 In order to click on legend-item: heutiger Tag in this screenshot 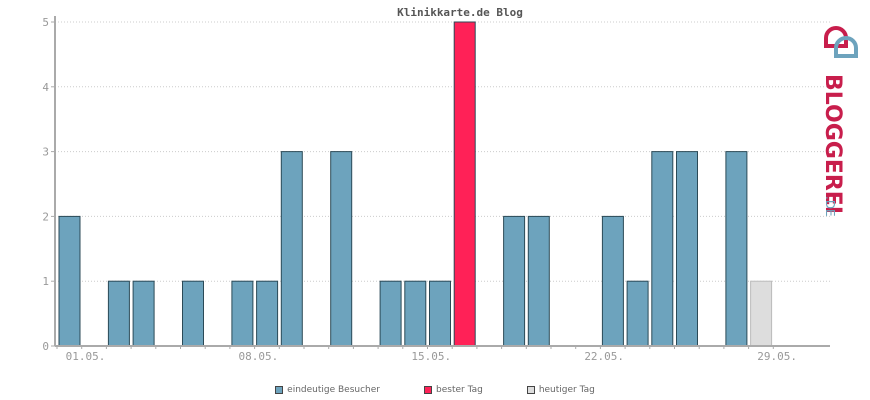, I will do `click(560, 390)`.